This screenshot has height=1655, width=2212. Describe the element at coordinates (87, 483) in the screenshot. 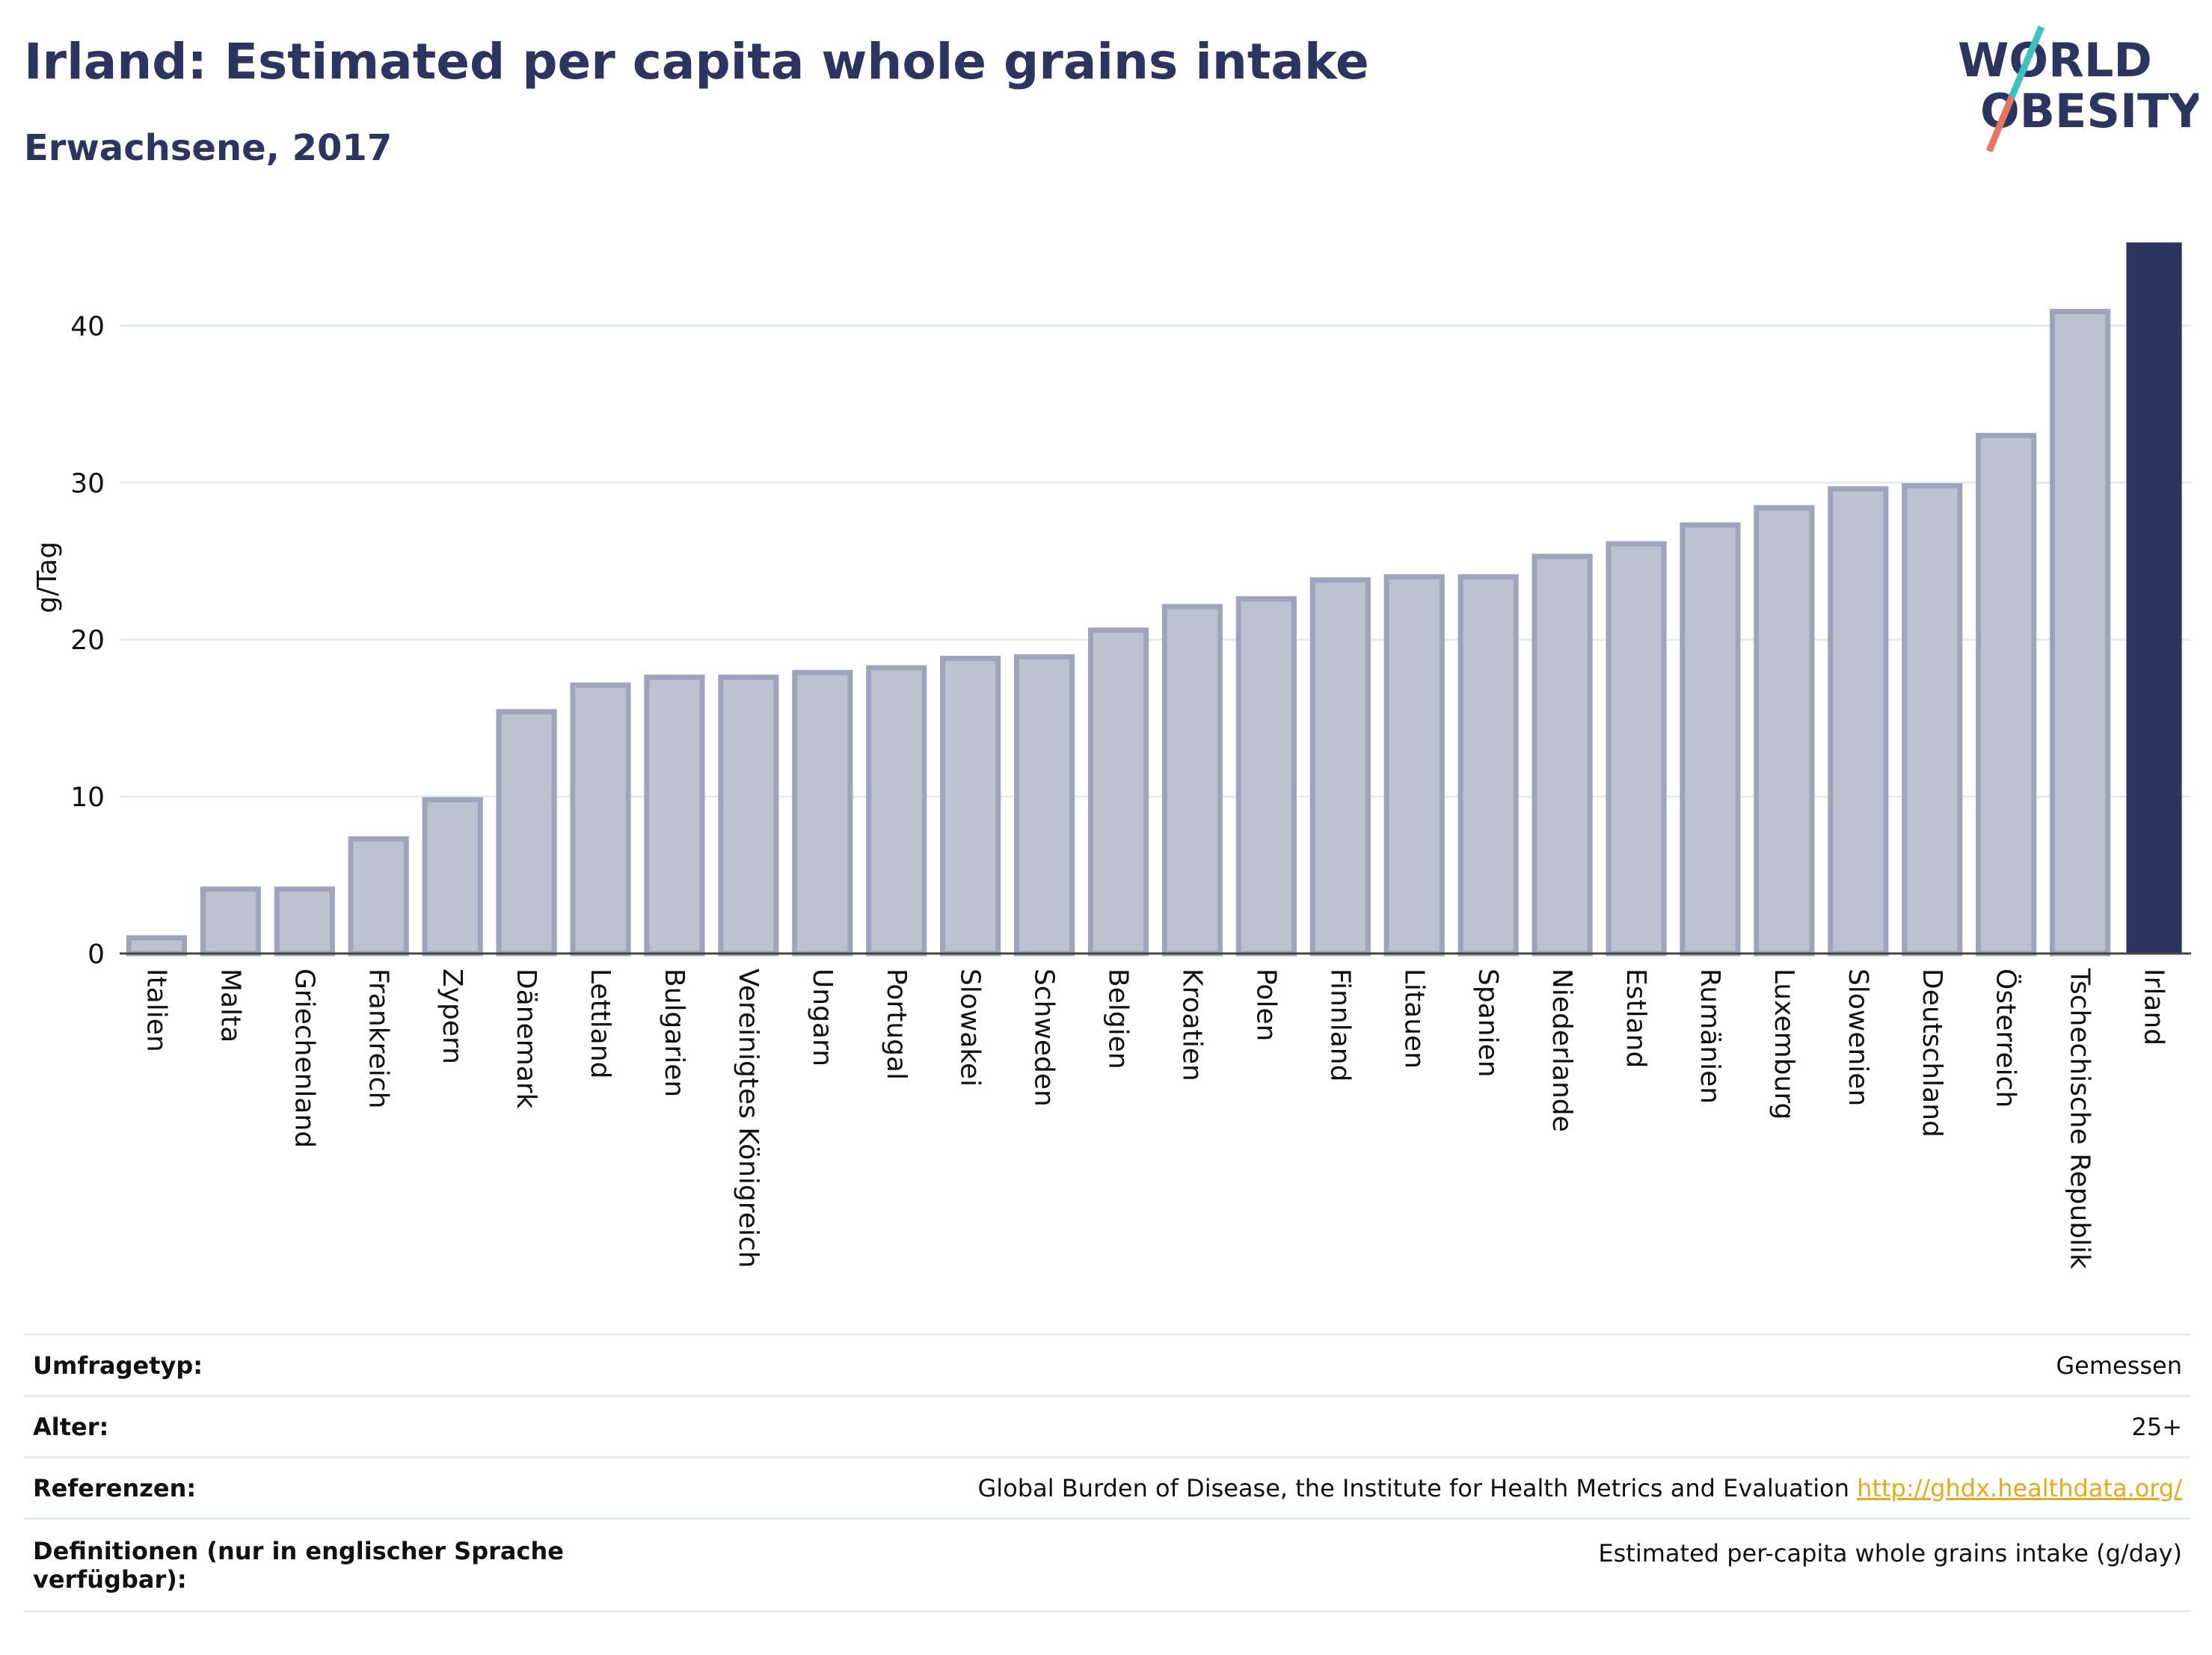

I see `y-tick-label: 30` at that location.